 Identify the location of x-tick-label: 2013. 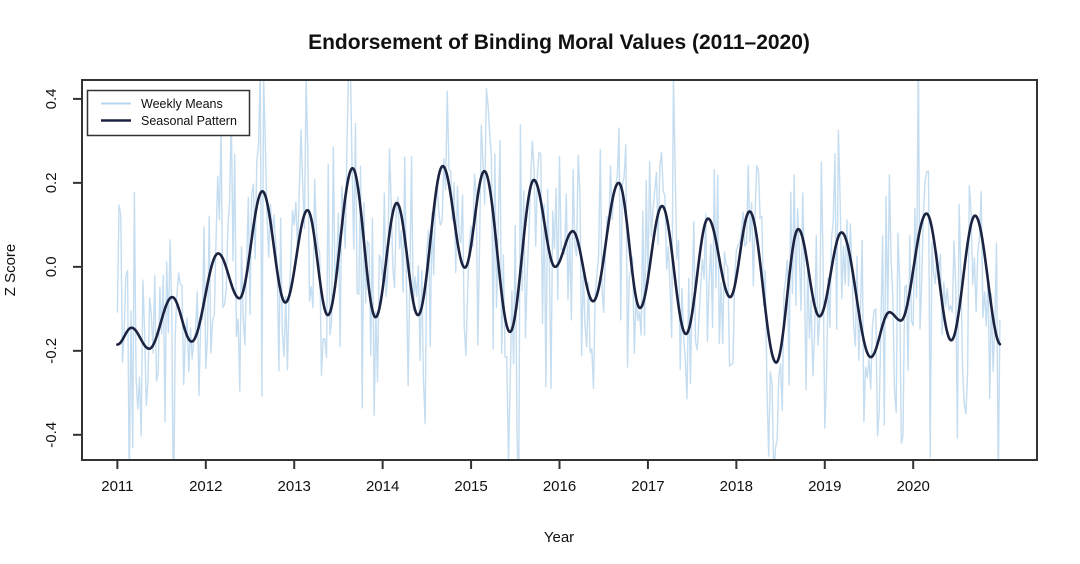
(294, 486).